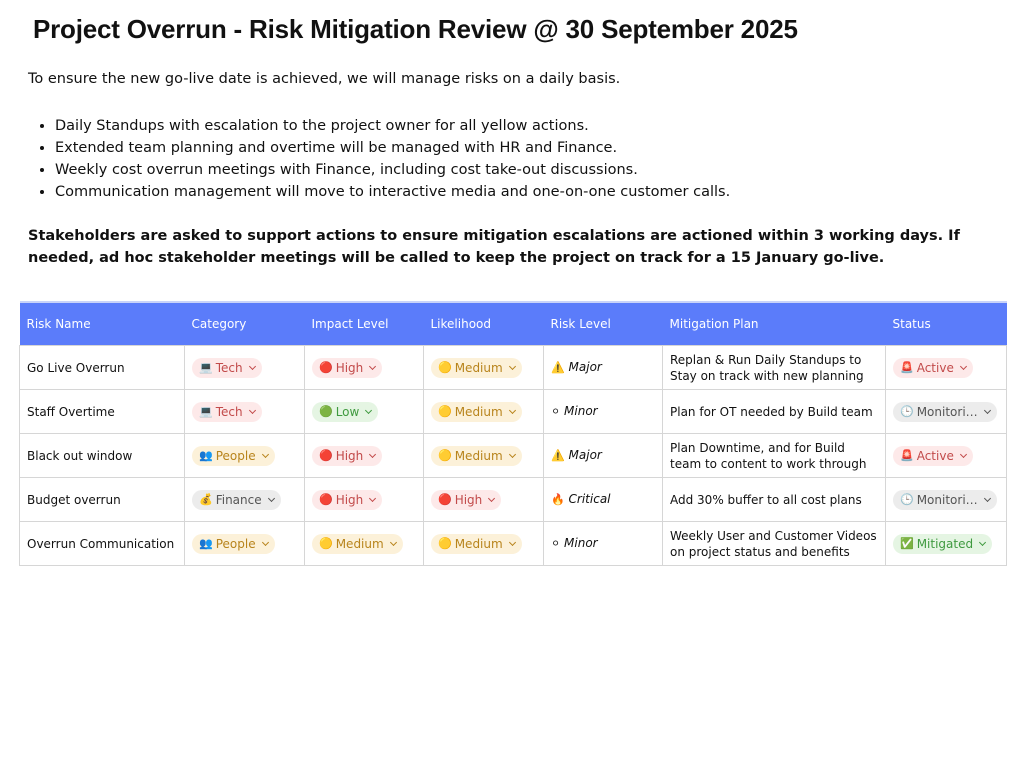 The image size is (1024, 768). What do you see at coordinates (483, 323) in the screenshot?
I see `column-header: Likelihood` at bounding box center [483, 323].